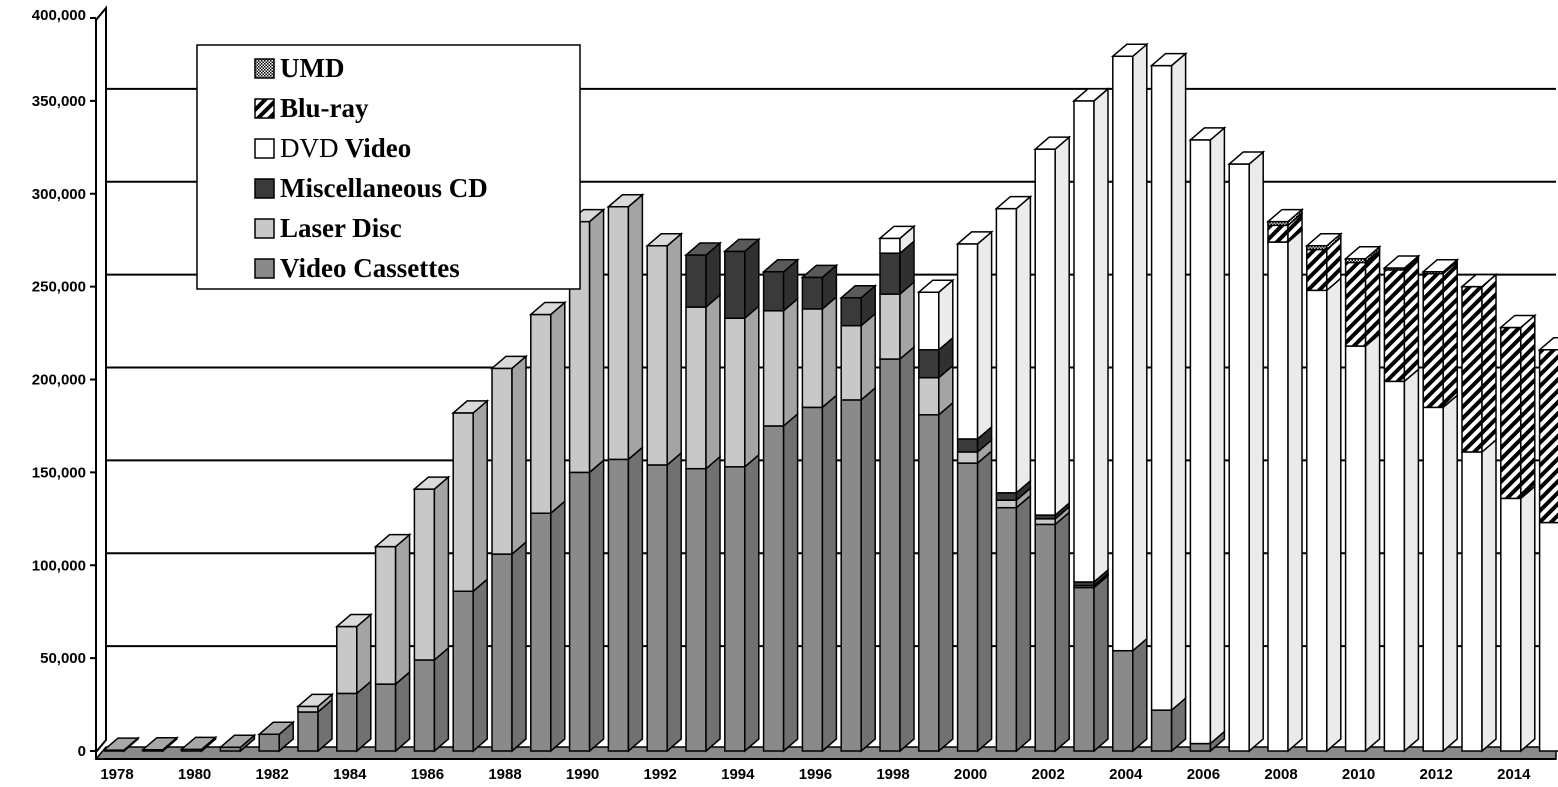  I want to click on bar-1990, so click(586, 480).